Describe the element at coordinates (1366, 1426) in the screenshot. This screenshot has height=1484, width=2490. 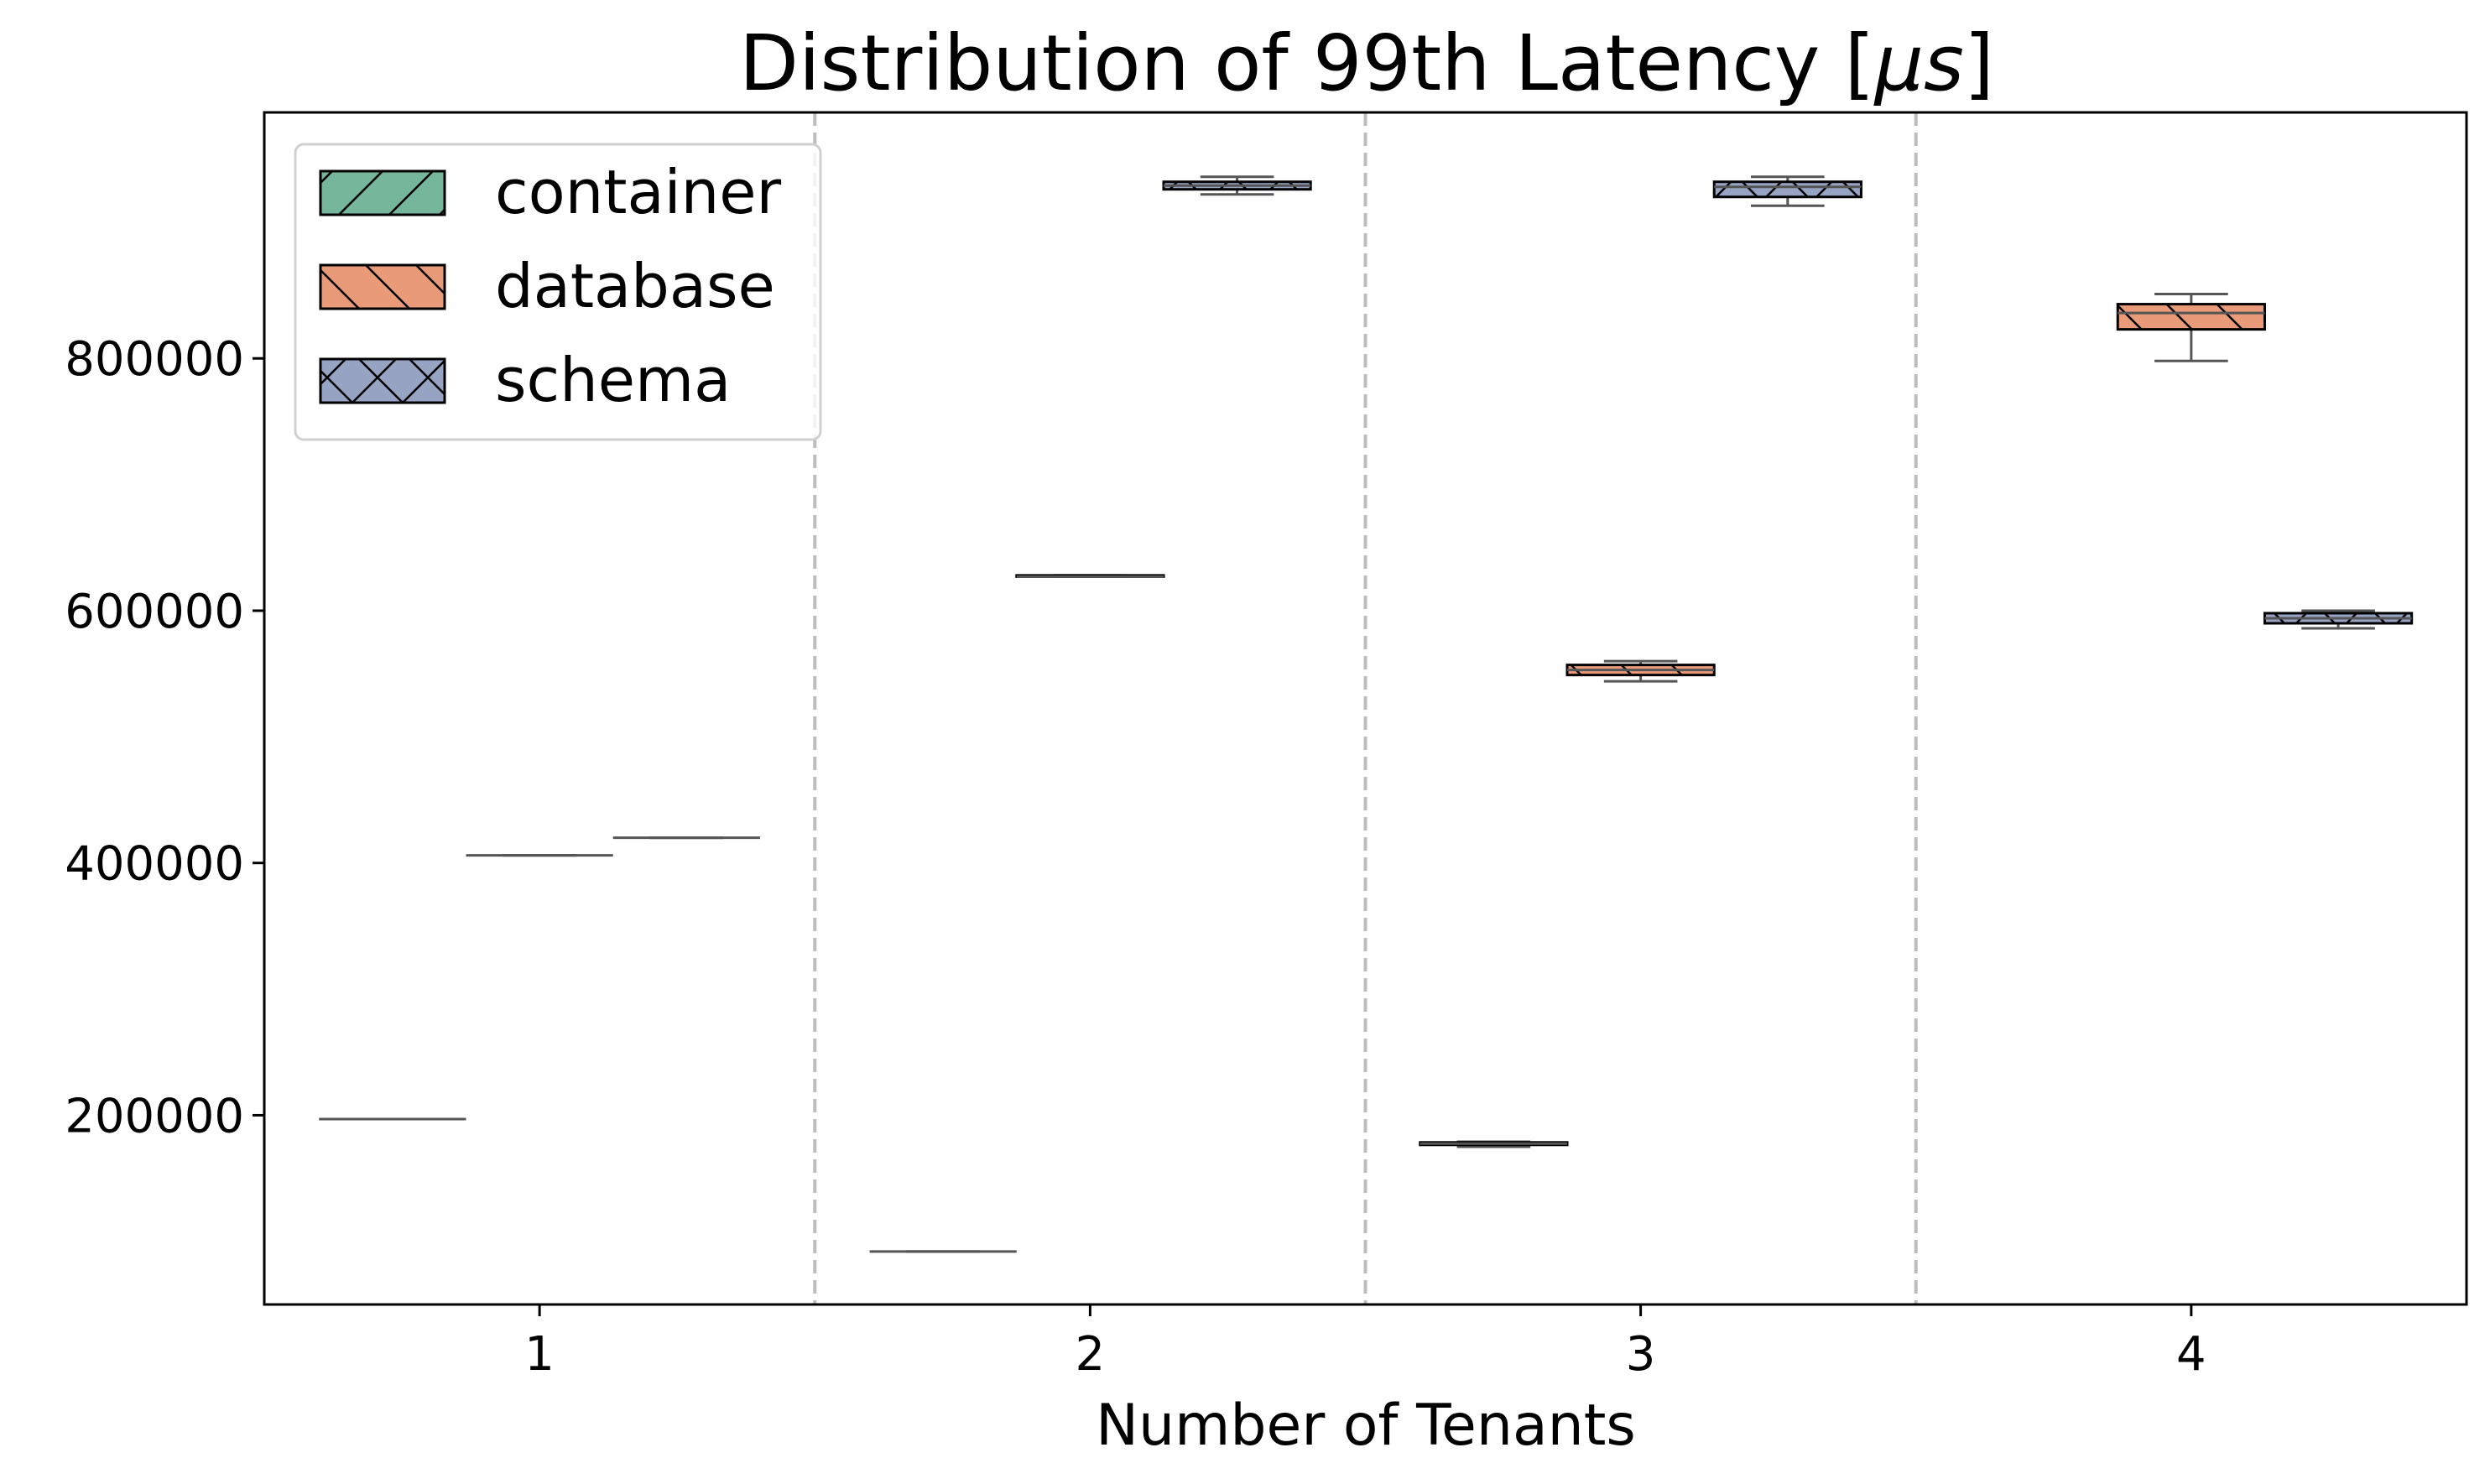
I see `x-axis-title: Number of Tenants` at that location.